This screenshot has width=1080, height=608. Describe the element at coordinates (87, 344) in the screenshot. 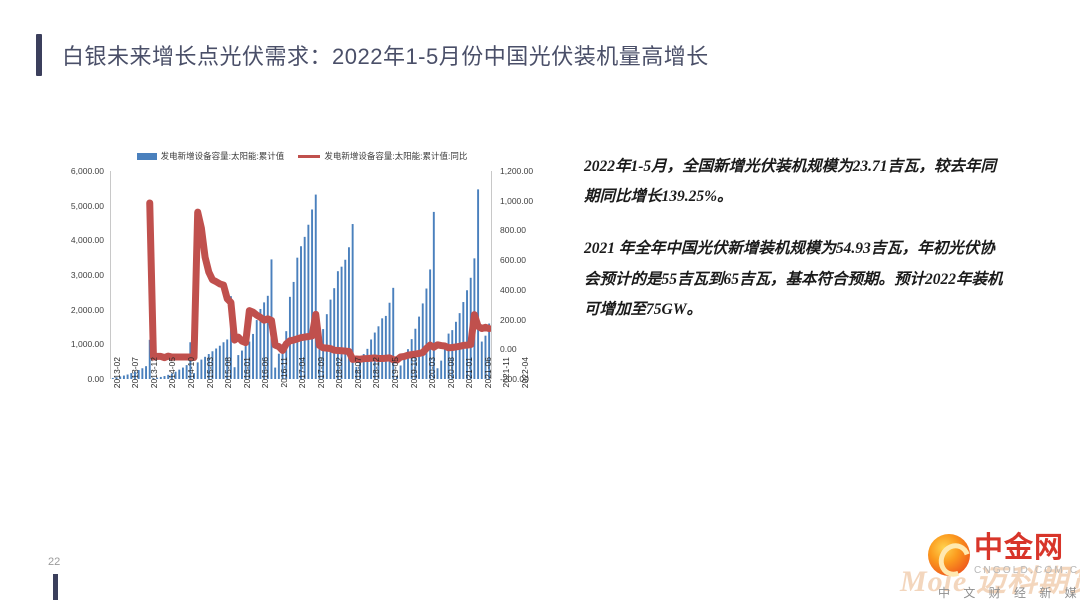

I see `axis-tick-label: 1,000.00` at that location.